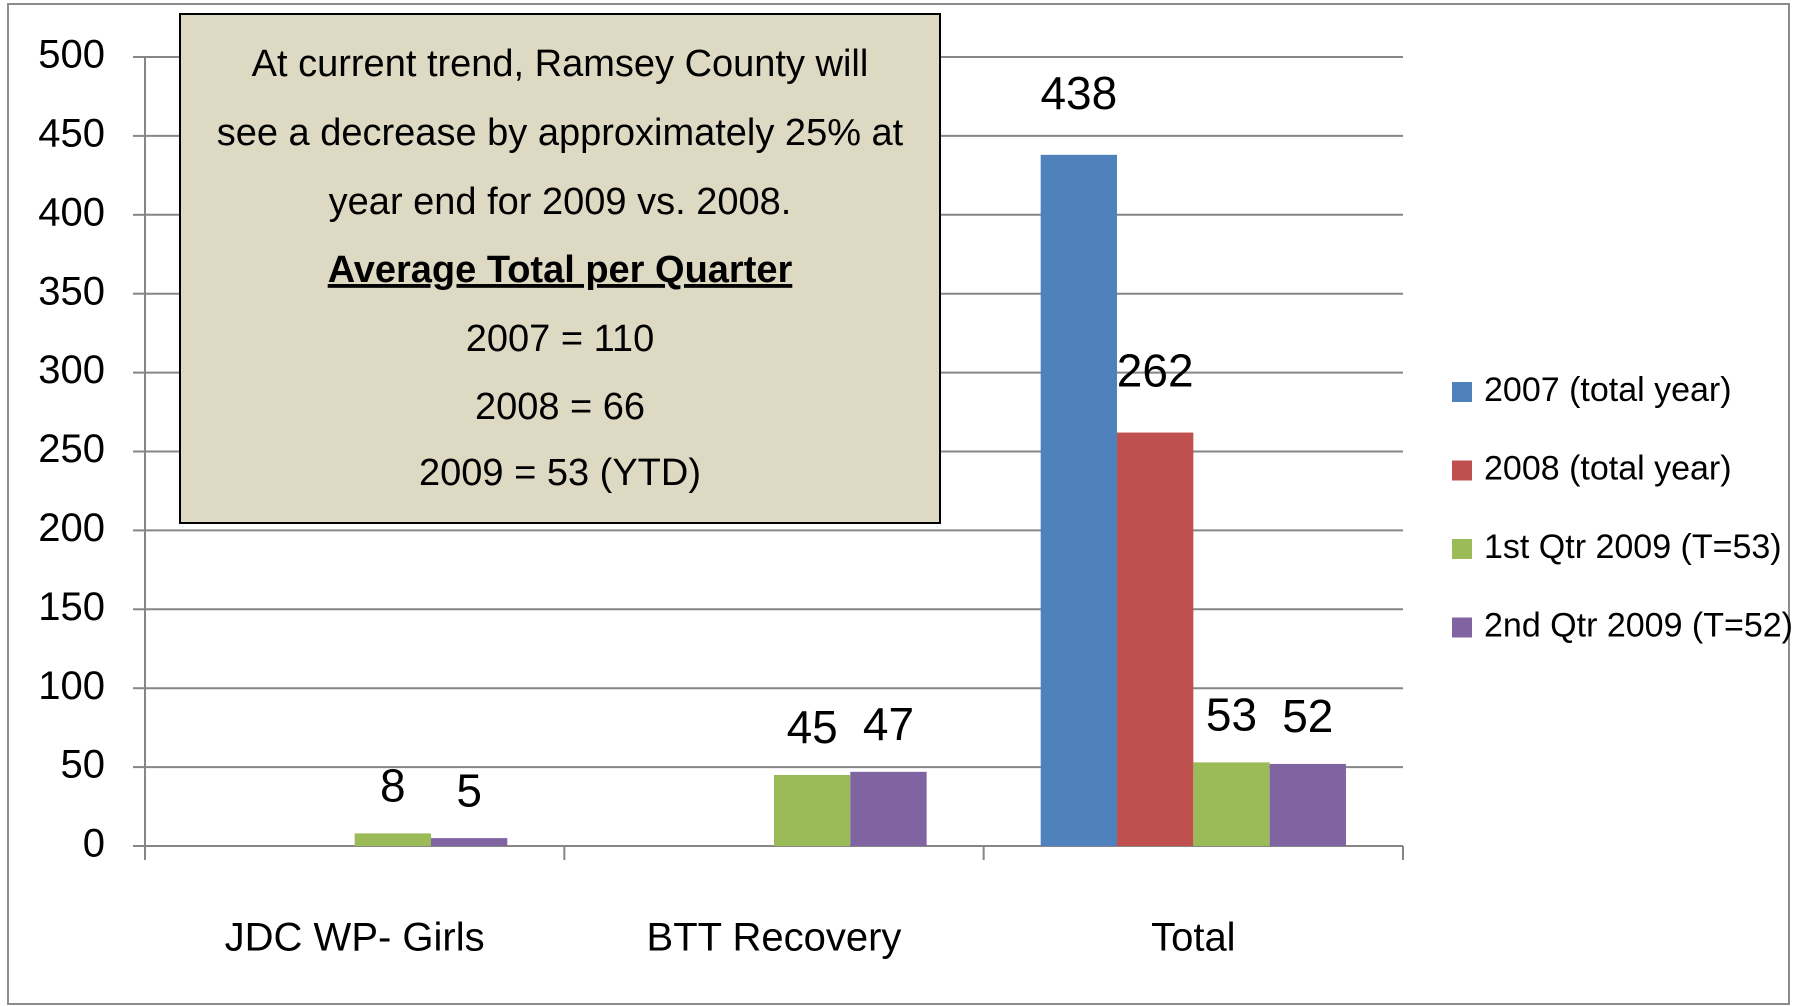  Describe the element at coordinates (560, 202) in the screenshot. I see `annotation-line: year end for 2009 vs. 2008.` at that location.